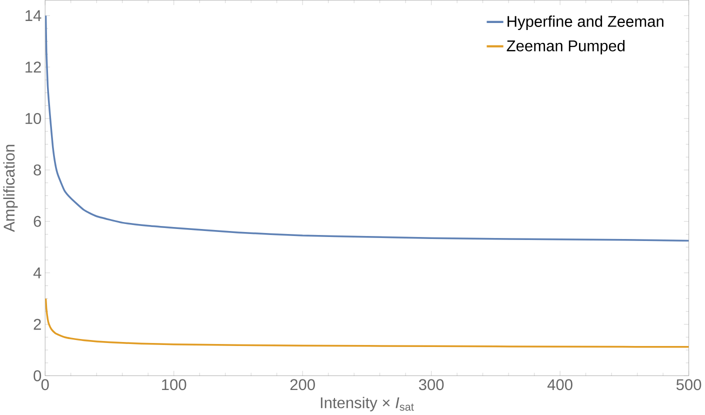 Image resolution: width=705 pixels, height=415 pixels. Describe the element at coordinates (38, 376) in the screenshot. I see `y-tick-label: 0` at that location.